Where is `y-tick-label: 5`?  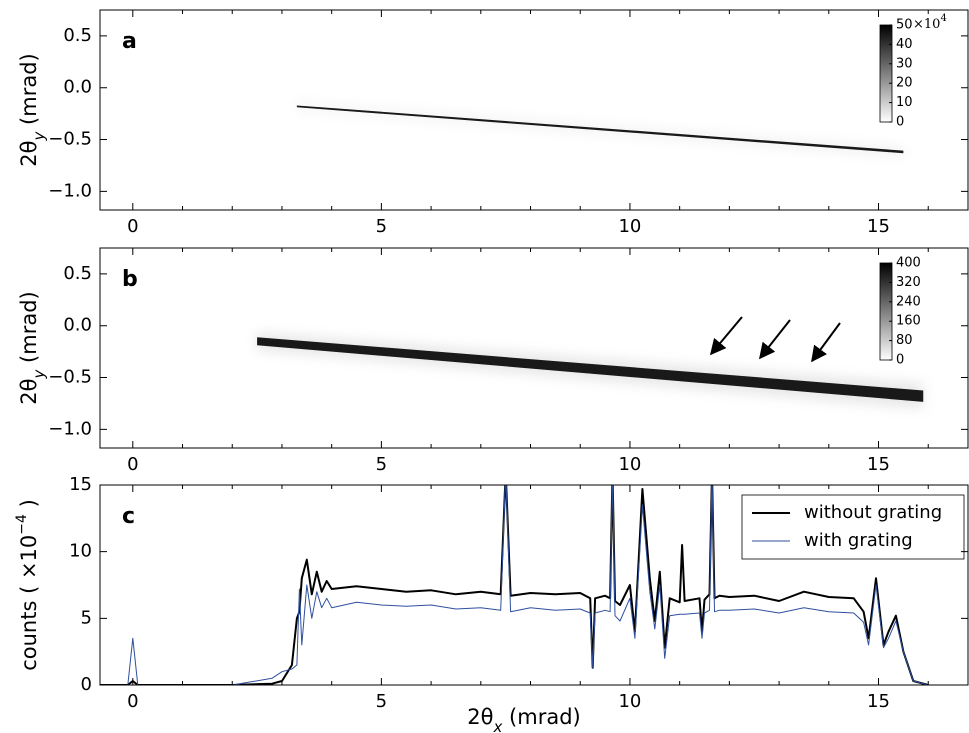 y-tick-label: 5 is located at coordinates (86, 617).